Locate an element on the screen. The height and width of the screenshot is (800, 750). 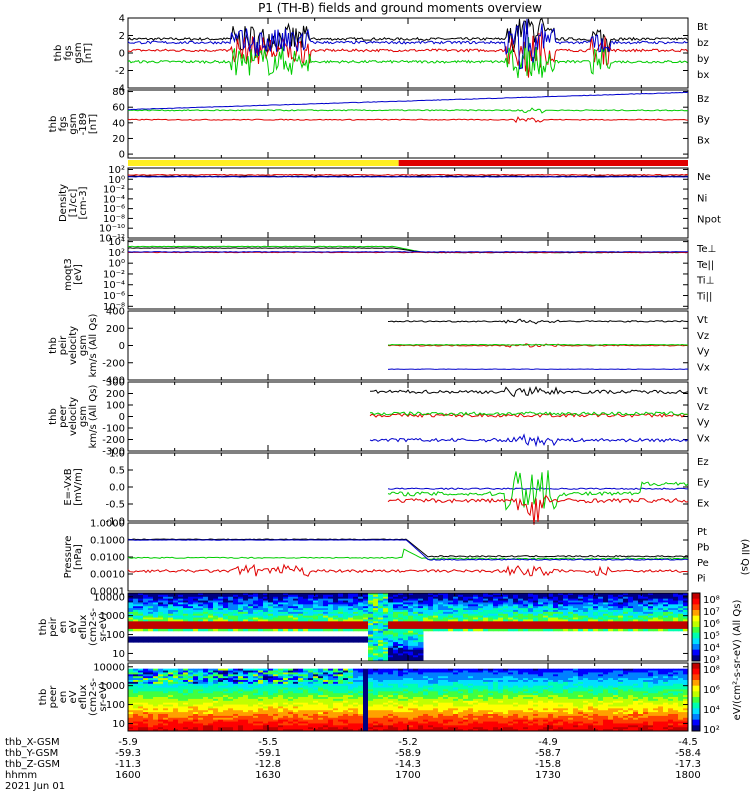
y-tick-label: 10⁰ is located at coordinates (116, 264).